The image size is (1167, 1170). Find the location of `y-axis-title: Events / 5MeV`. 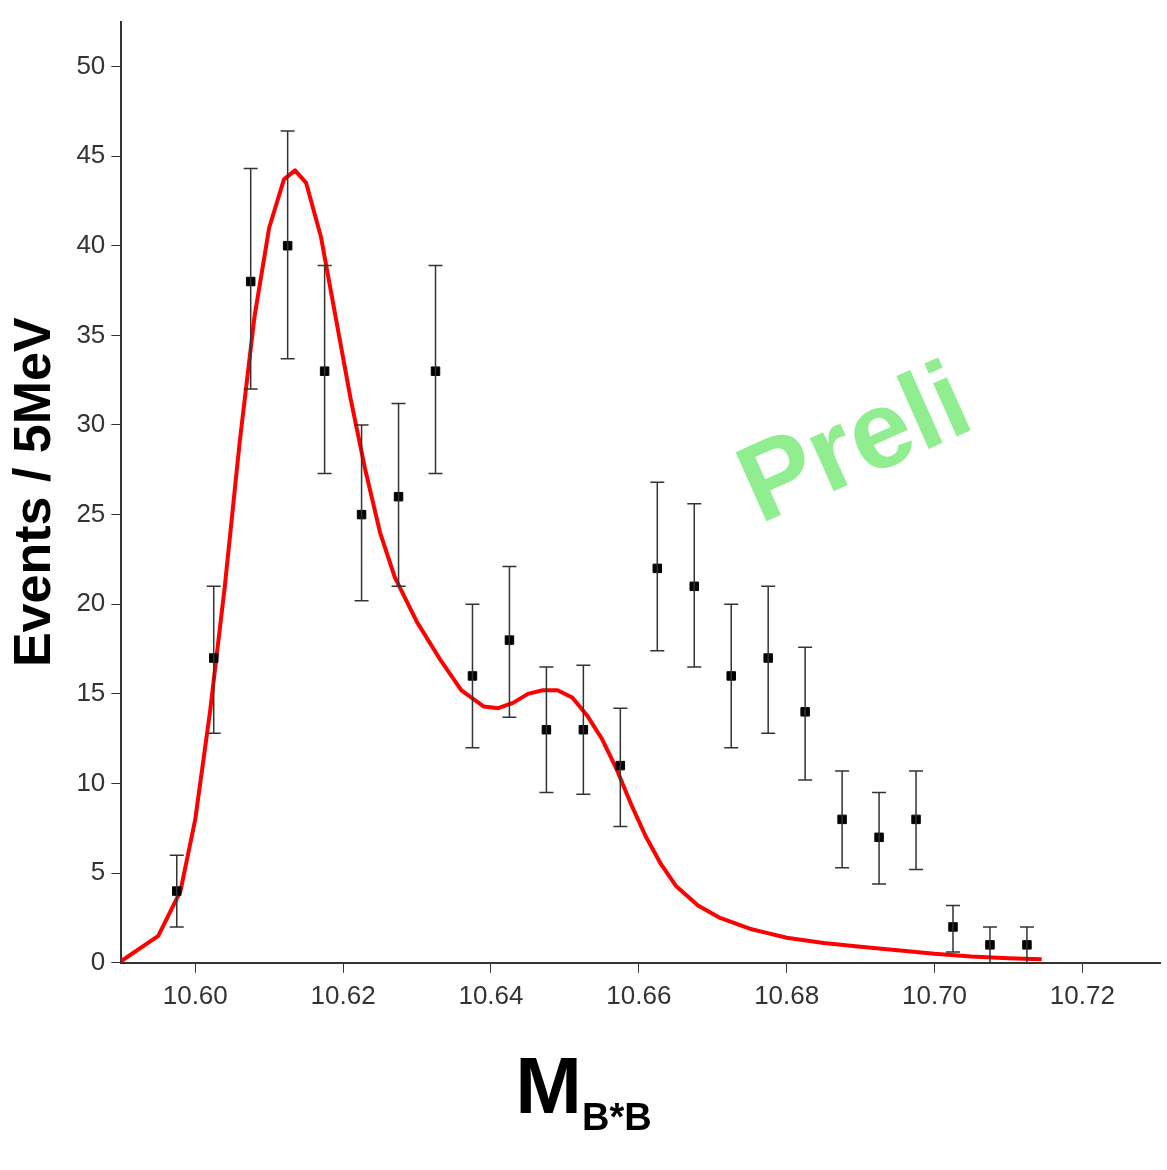

y-axis-title: Events / 5MeV is located at coordinates (31, 492).